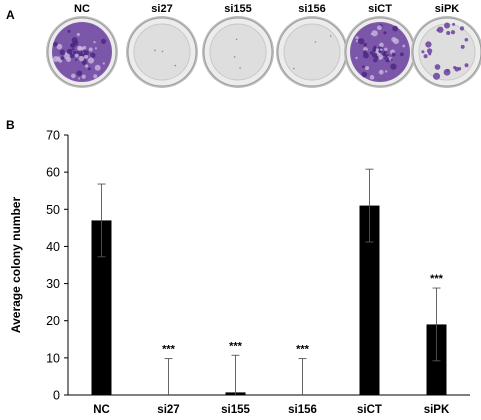  I want to click on plate-nc, so click(82, 52).